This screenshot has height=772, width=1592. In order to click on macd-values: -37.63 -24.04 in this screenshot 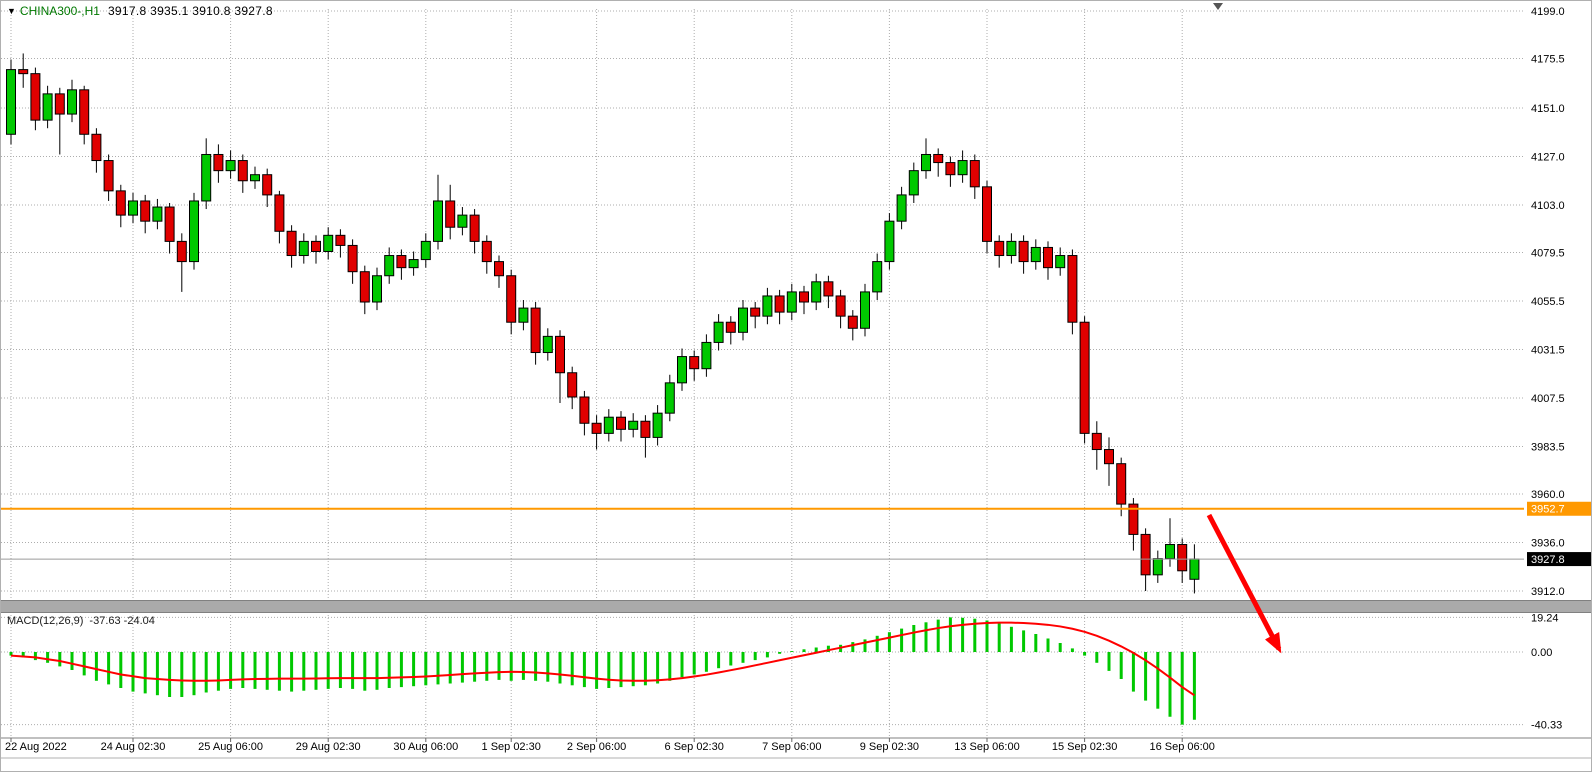, I will do `click(122, 621)`.